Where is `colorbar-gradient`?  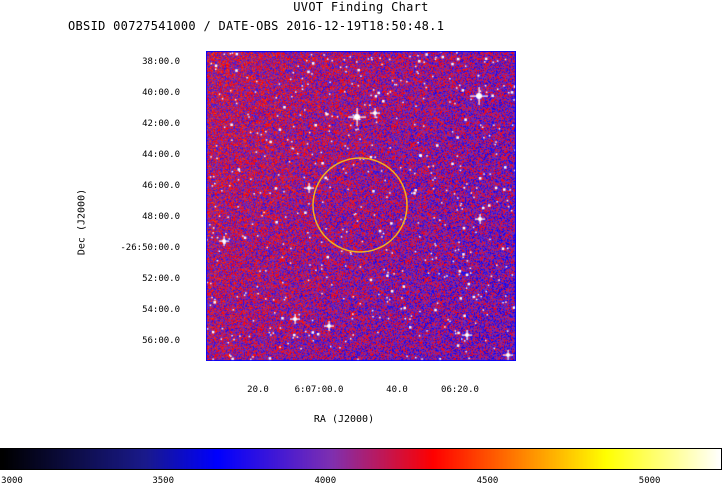
colorbar-gradient is located at coordinates (361, 459).